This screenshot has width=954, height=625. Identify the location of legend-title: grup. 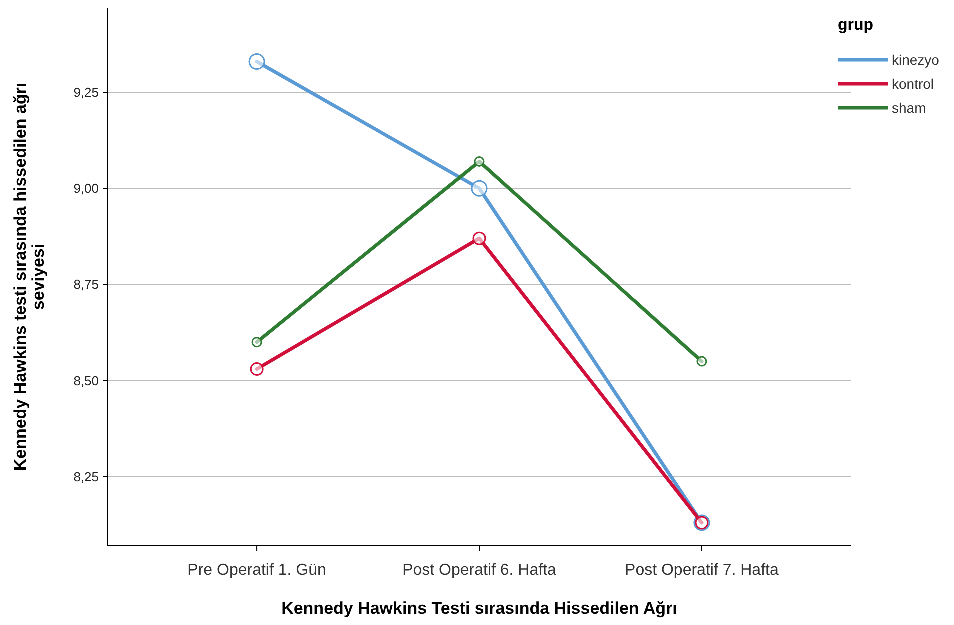
(856, 25).